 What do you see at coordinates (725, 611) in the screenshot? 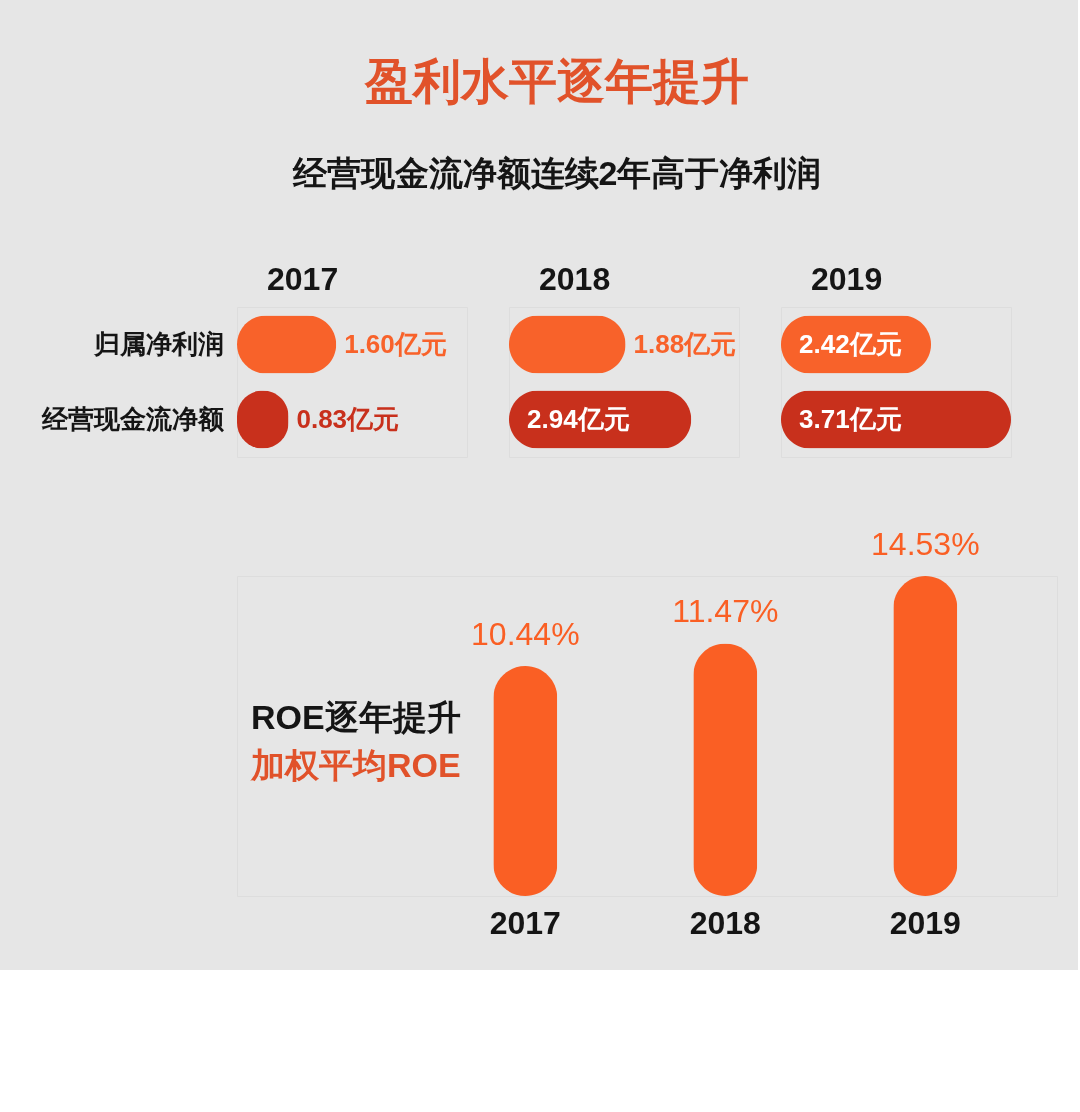
I see `data-label: 11.47%` at bounding box center [725, 611].